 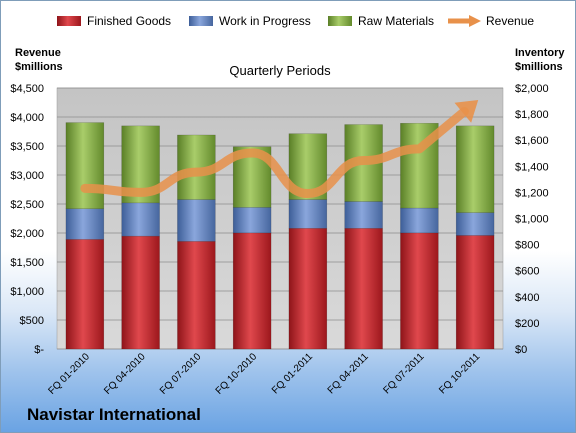 What do you see at coordinates (69, 374) in the screenshot?
I see `x-tick-label: FQ 01-2010` at bounding box center [69, 374].